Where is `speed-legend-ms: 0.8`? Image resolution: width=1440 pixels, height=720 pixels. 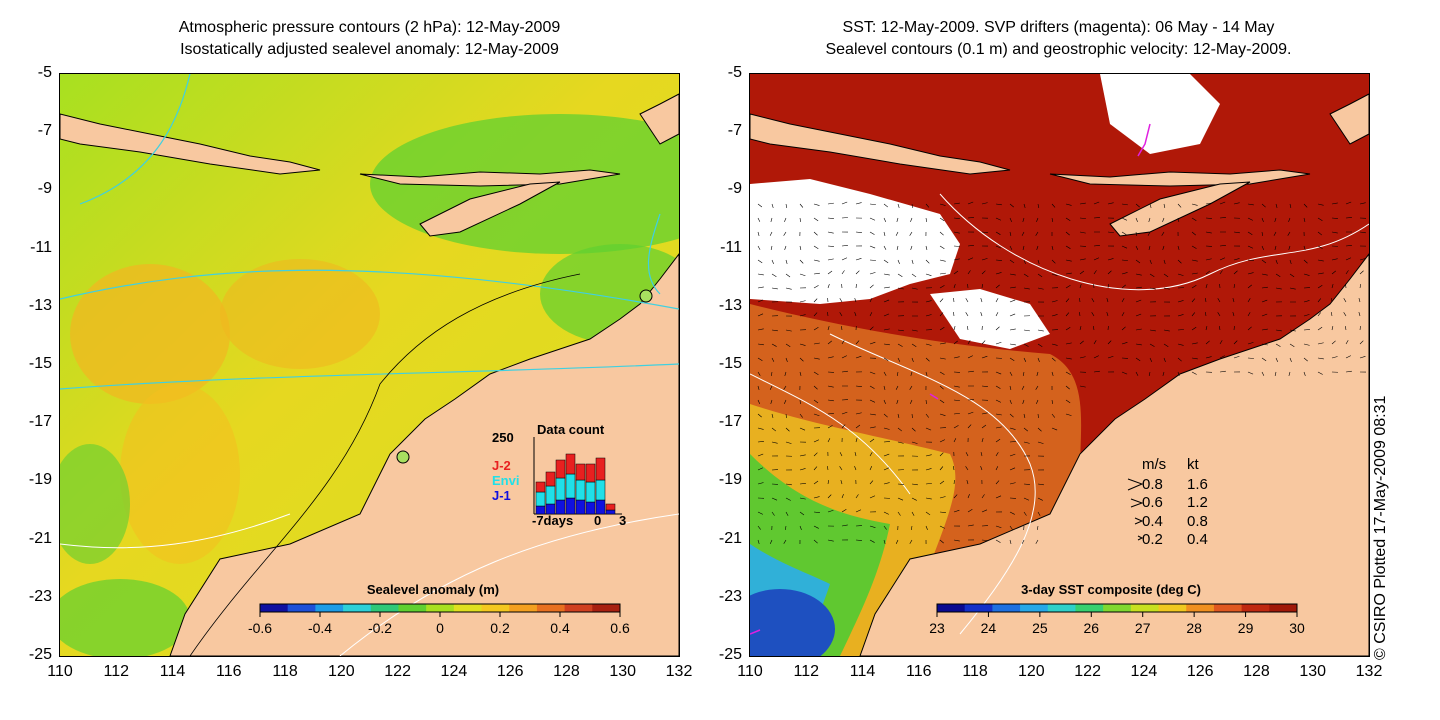
speed-legend-ms: 0.8 is located at coordinates (1152, 484).